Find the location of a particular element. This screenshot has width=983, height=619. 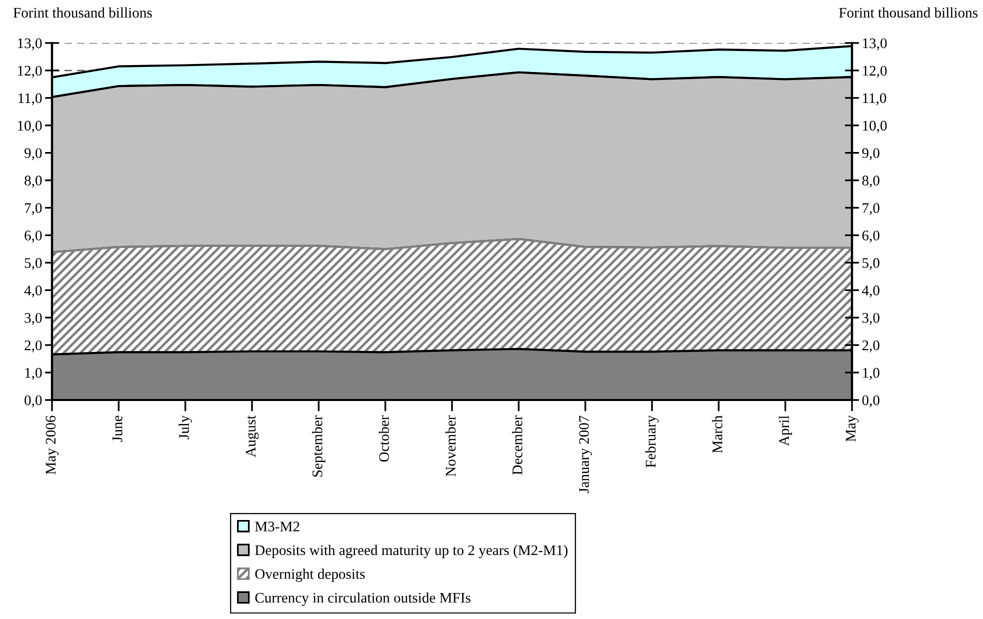

y2-tick-label: 7,0 is located at coordinates (871, 209).